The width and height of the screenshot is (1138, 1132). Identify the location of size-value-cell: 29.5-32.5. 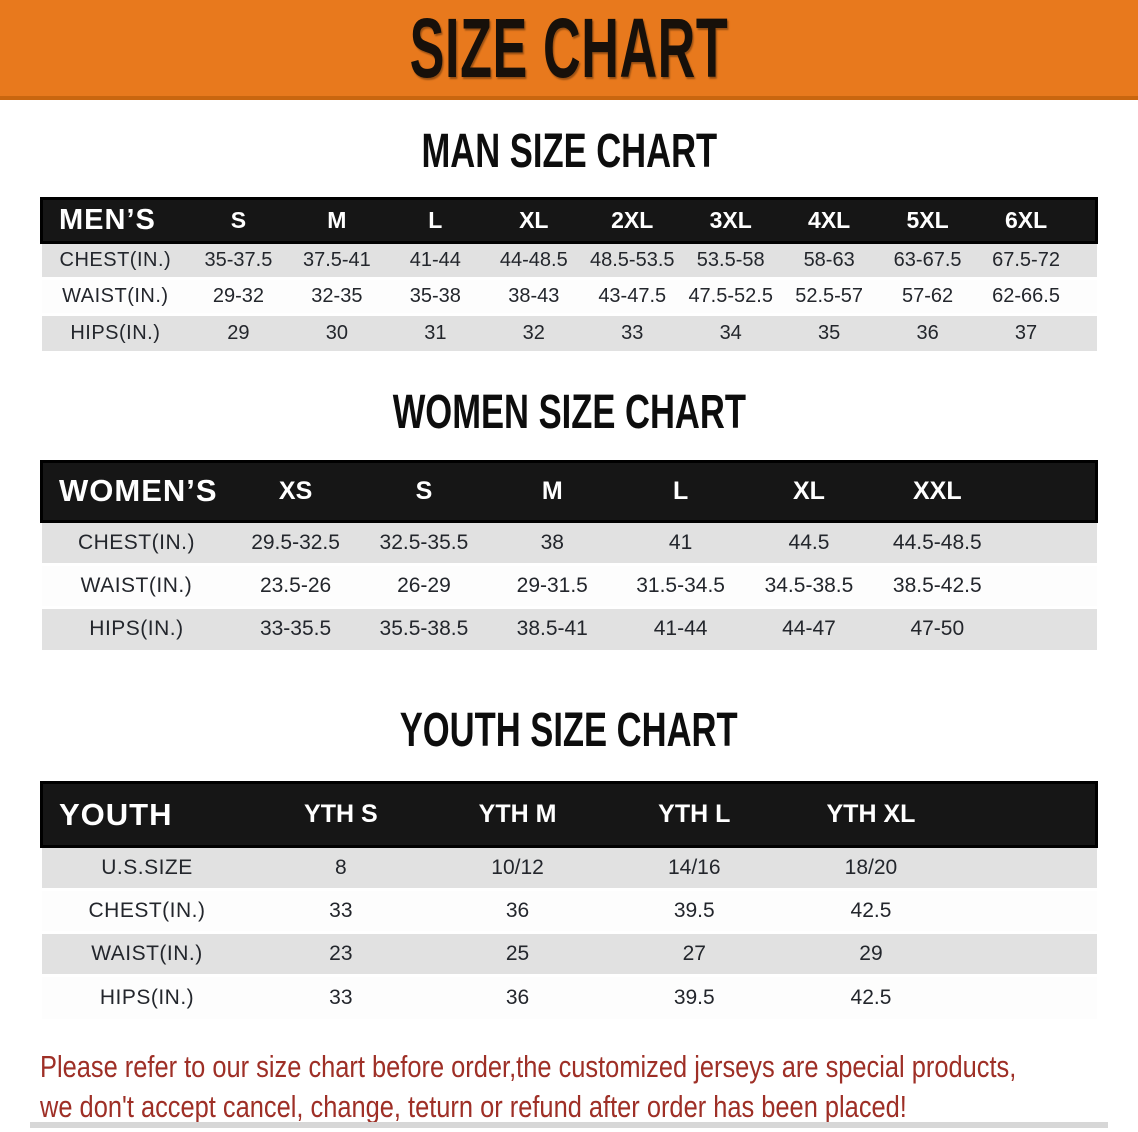
(295, 542).